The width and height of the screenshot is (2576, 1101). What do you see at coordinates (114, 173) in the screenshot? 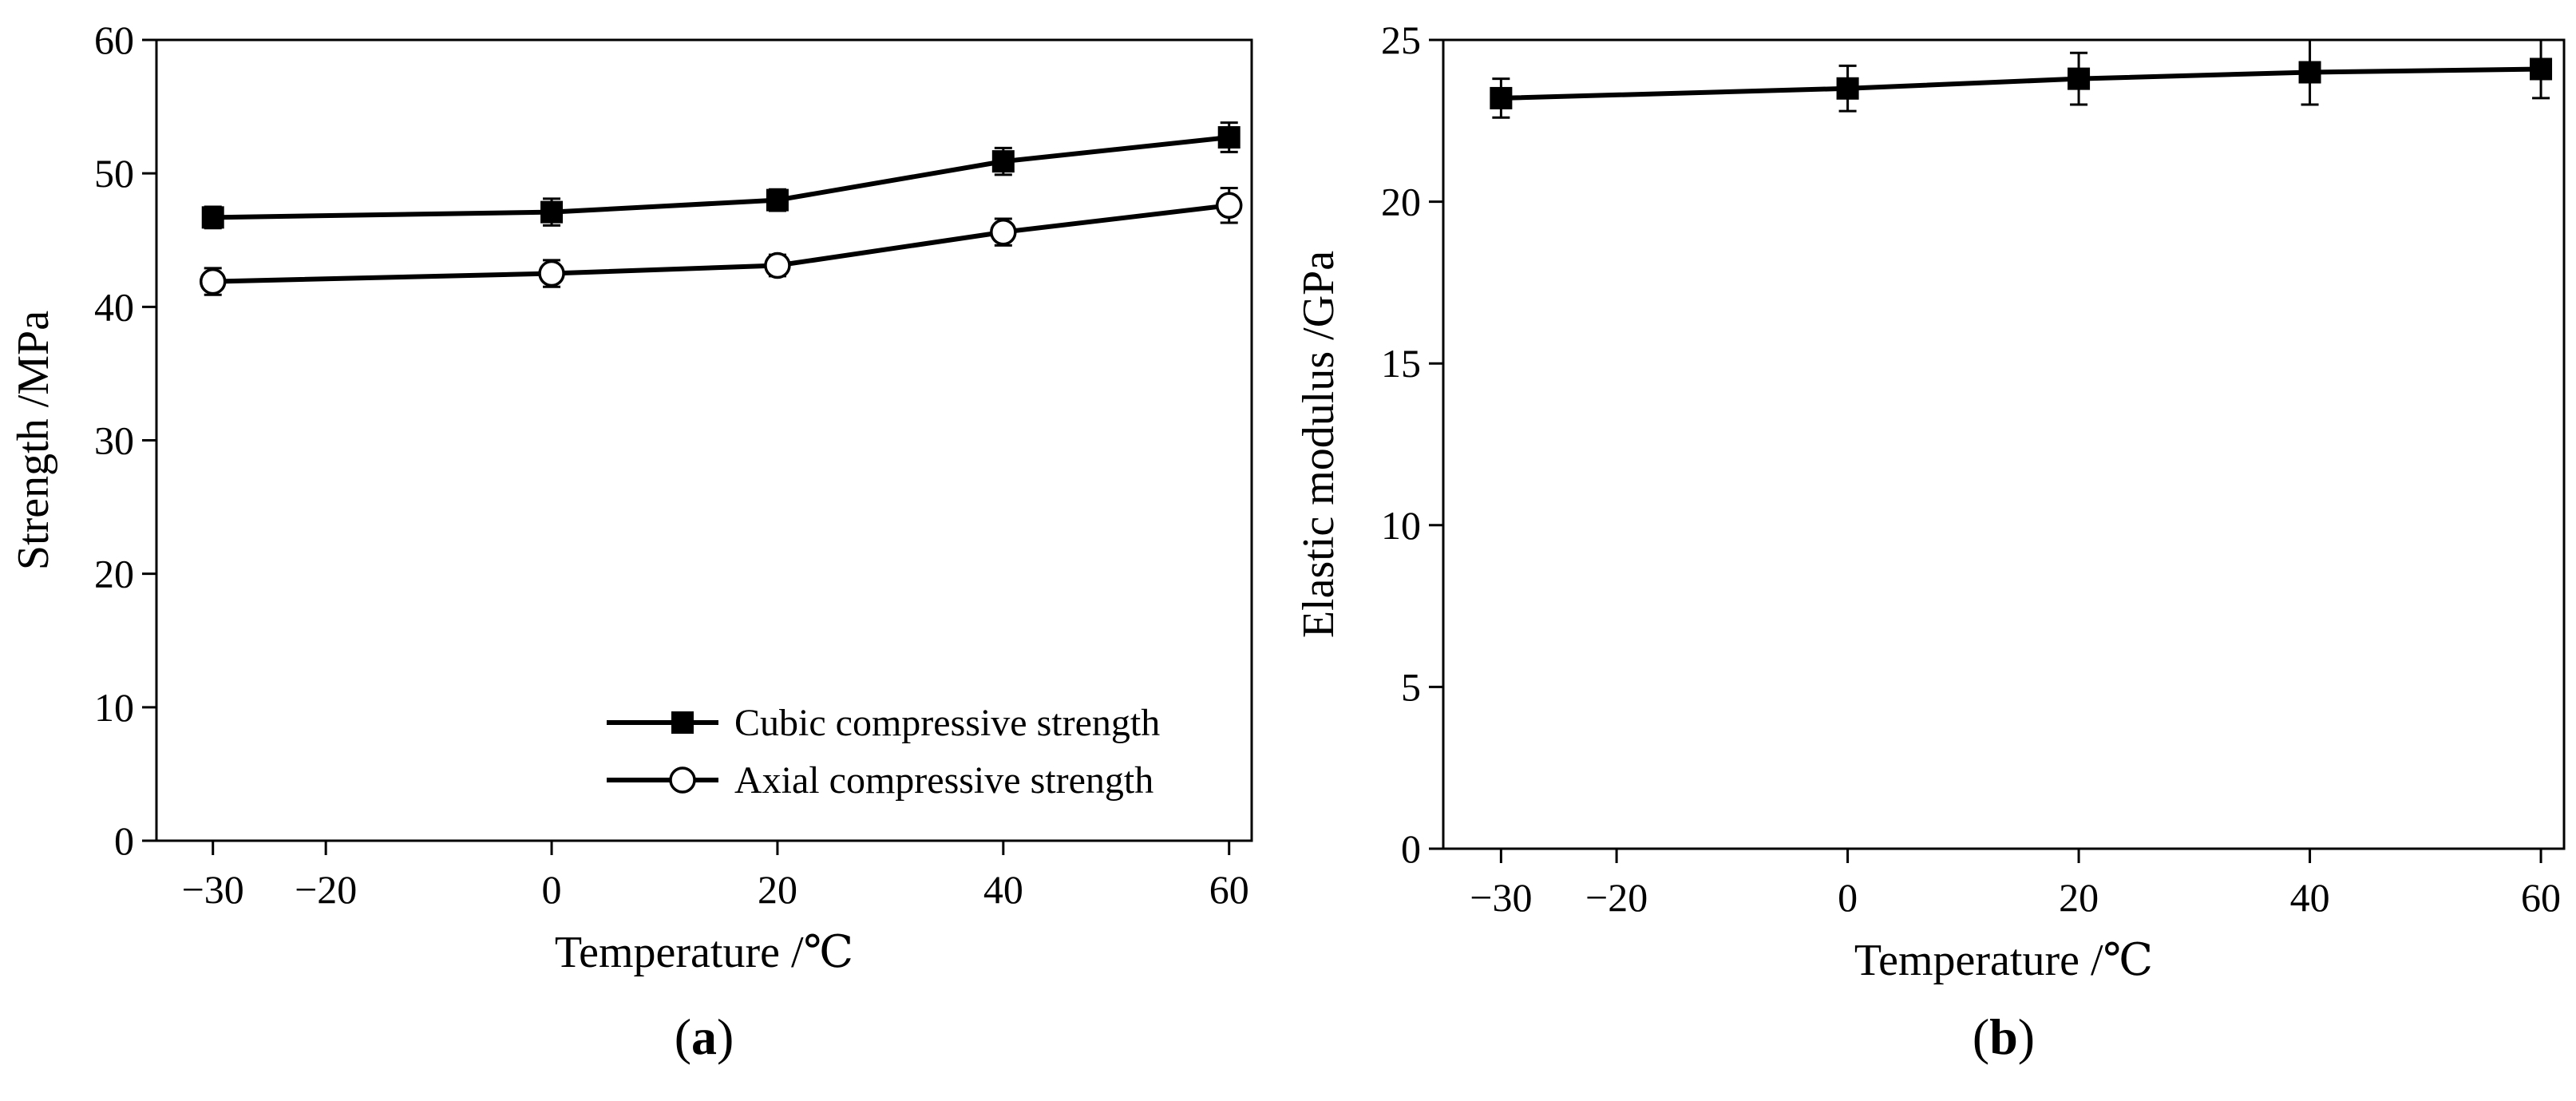
I see `y-tick-label: 50` at bounding box center [114, 173].